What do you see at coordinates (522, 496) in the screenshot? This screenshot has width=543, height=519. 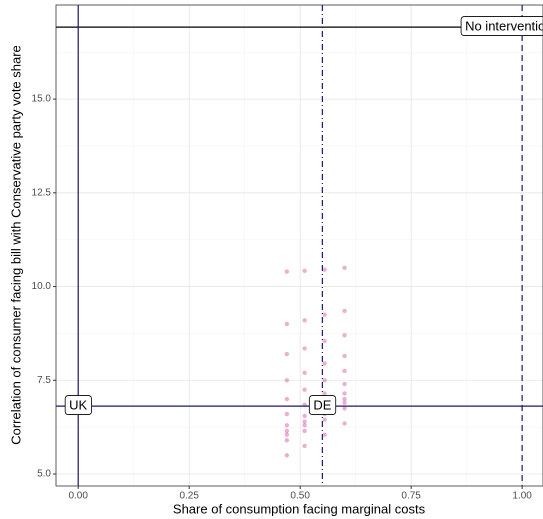 I see `x-tick-label: 1.00` at bounding box center [522, 496].